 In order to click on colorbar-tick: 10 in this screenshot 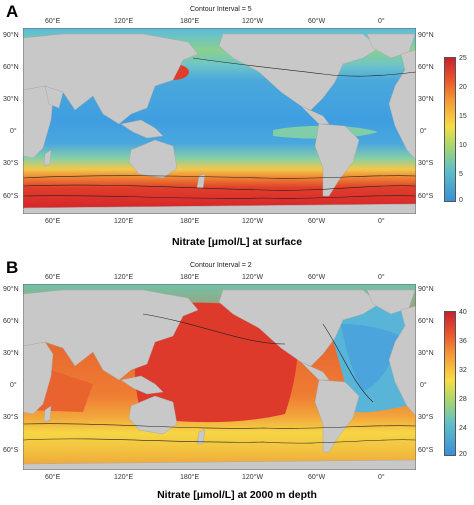, I will do `click(463, 145)`.